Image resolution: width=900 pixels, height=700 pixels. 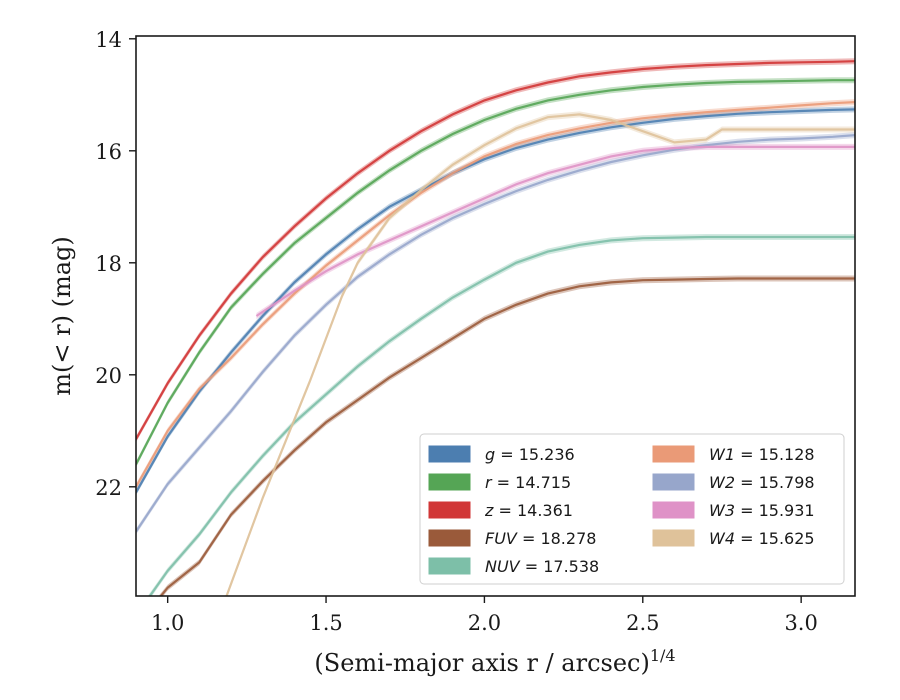 I want to click on y-tick-label: 22, so click(x=108, y=488).